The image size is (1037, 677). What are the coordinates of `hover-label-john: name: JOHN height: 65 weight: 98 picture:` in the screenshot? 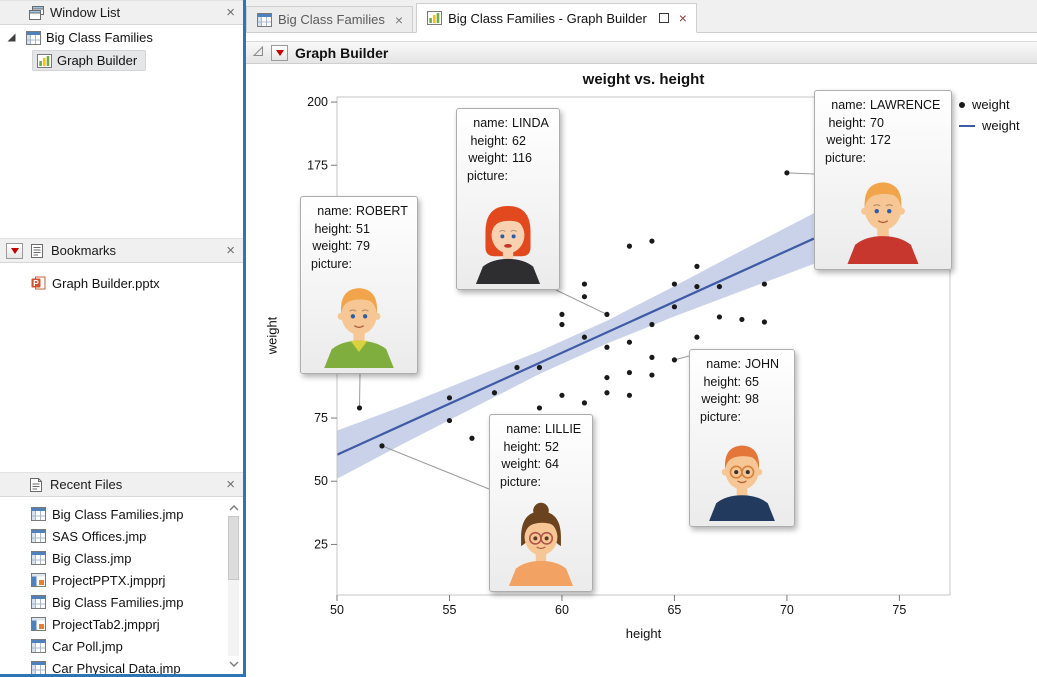 It's located at (742, 438).